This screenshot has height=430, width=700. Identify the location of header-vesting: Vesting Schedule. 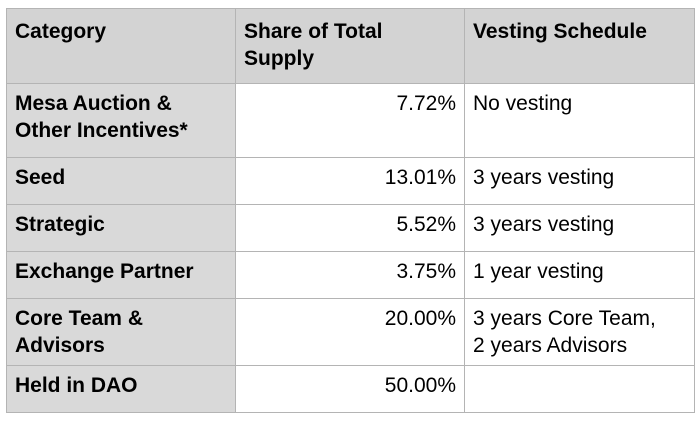
(579, 46).